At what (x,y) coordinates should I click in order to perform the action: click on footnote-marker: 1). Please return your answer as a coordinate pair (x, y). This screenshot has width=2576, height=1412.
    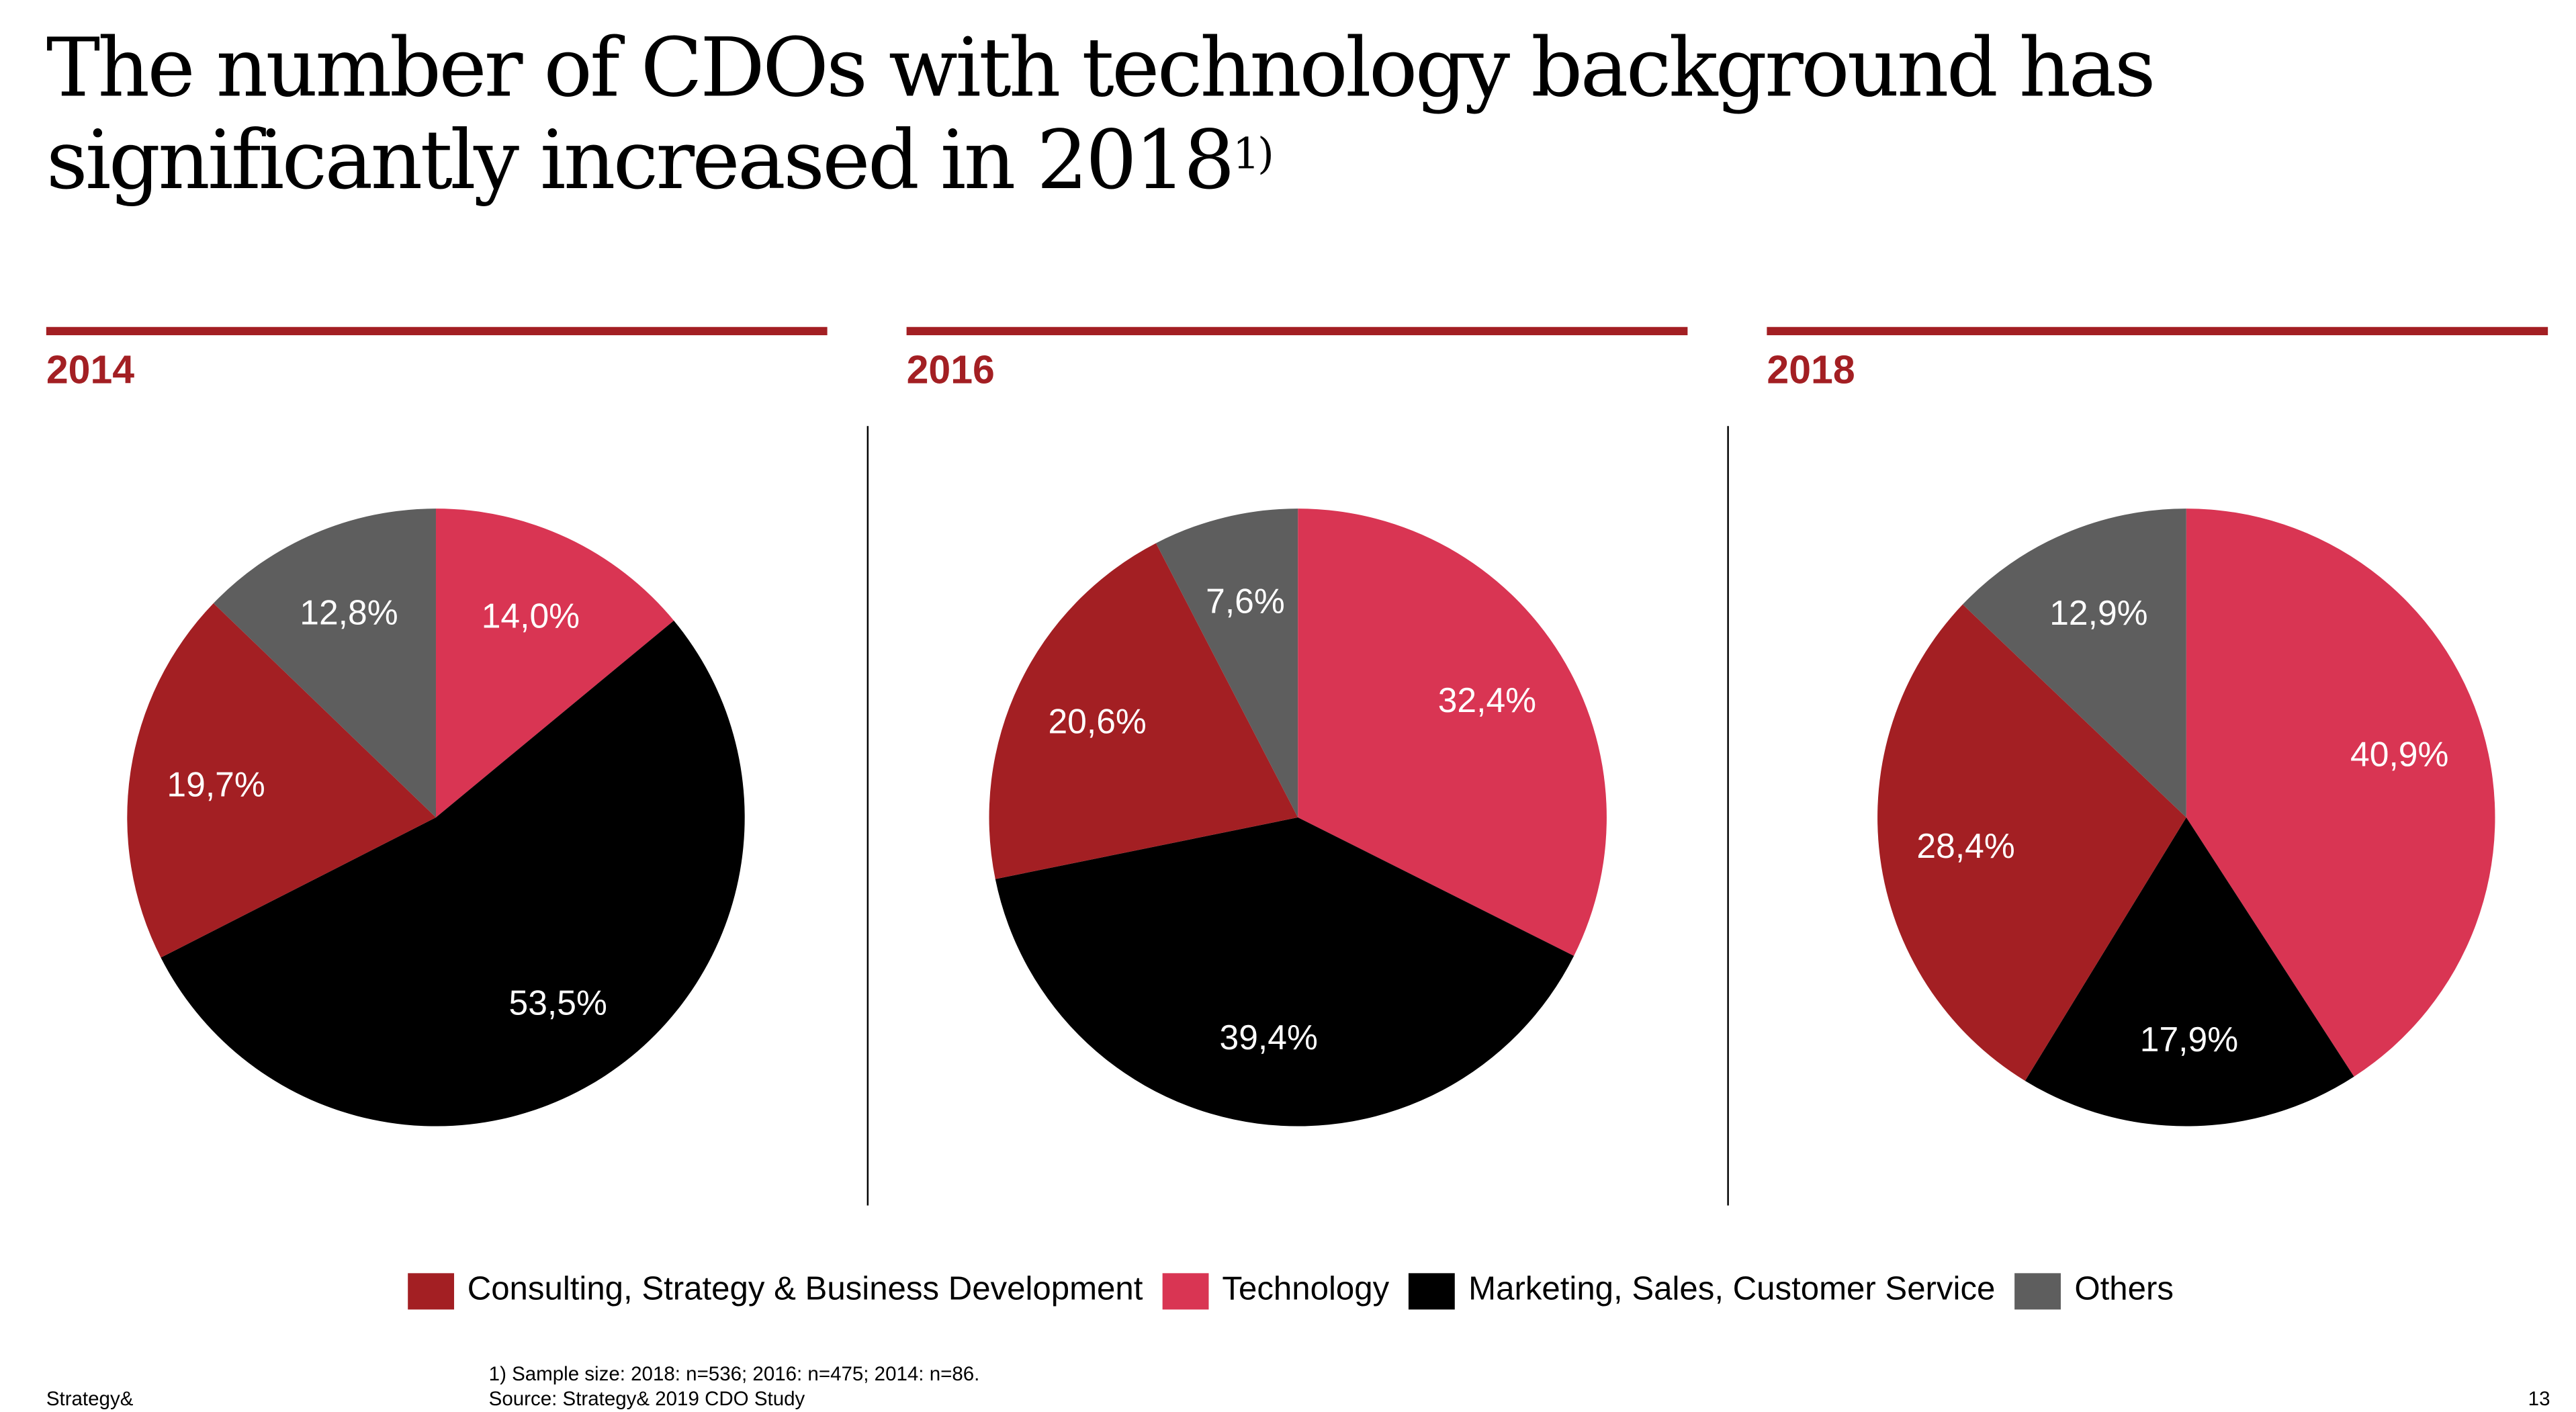
    Looking at the image, I should click on (1253, 155).